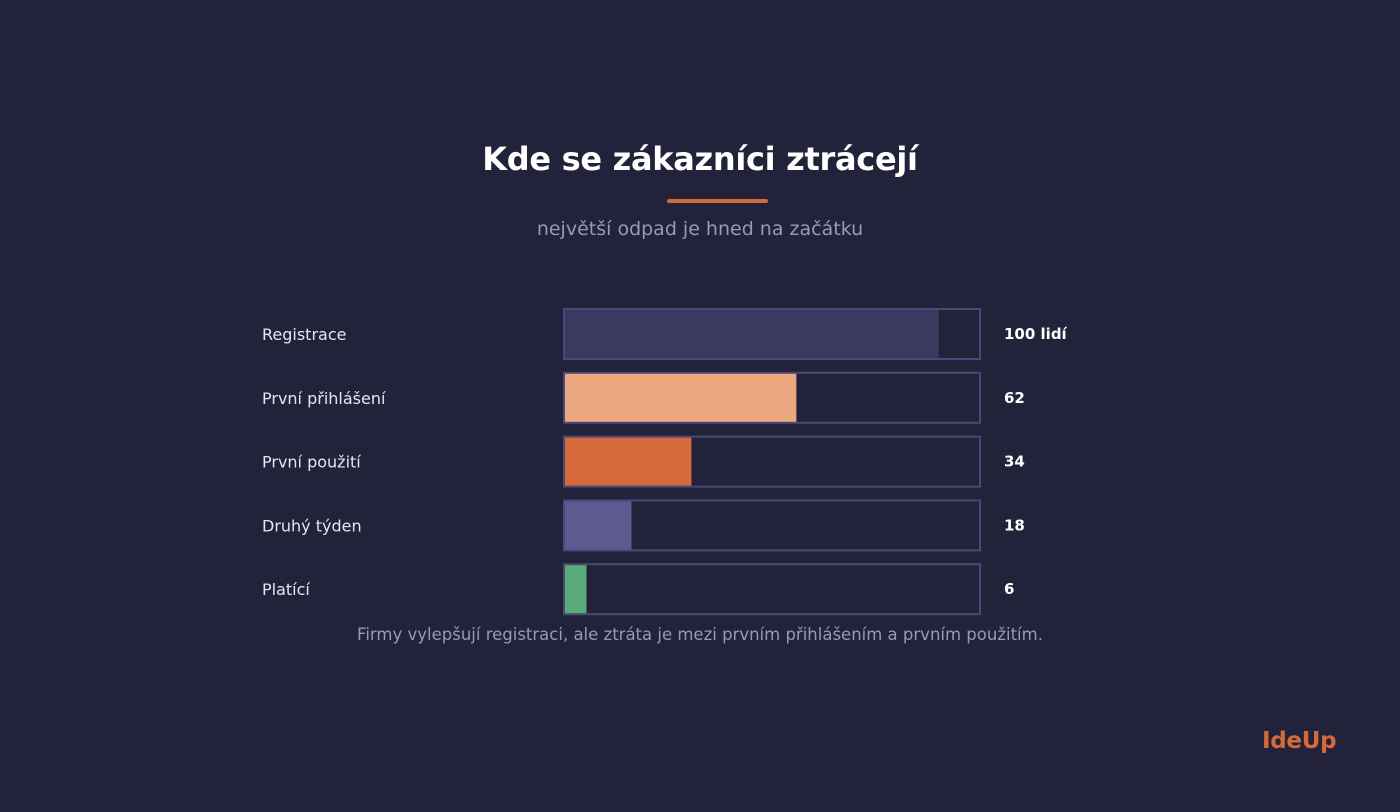 This screenshot has height=812, width=1400. What do you see at coordinates (1299, 741) in the screenshot?
I see `ideup-logo: IdeUp` at bounding box center [1299, 741].